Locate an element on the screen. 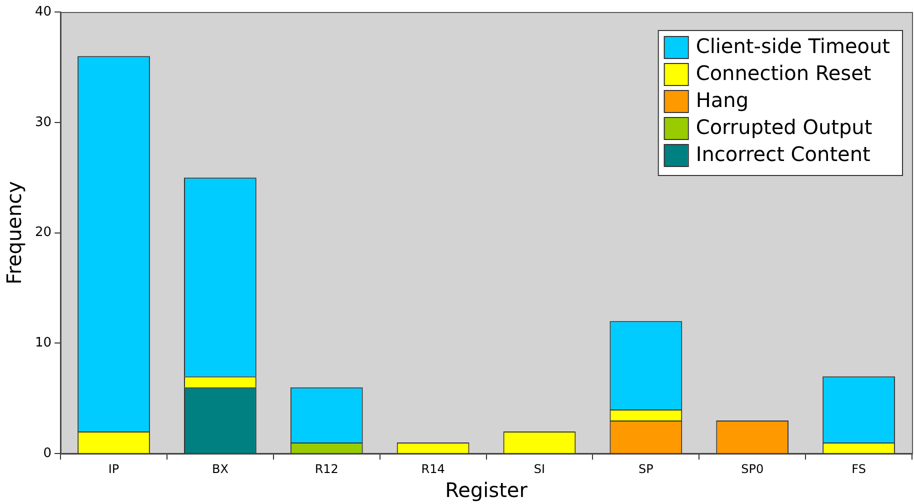 This screenshot has width=914, height=504. x-tick-label: R12 is located at coordinates (326, 469).